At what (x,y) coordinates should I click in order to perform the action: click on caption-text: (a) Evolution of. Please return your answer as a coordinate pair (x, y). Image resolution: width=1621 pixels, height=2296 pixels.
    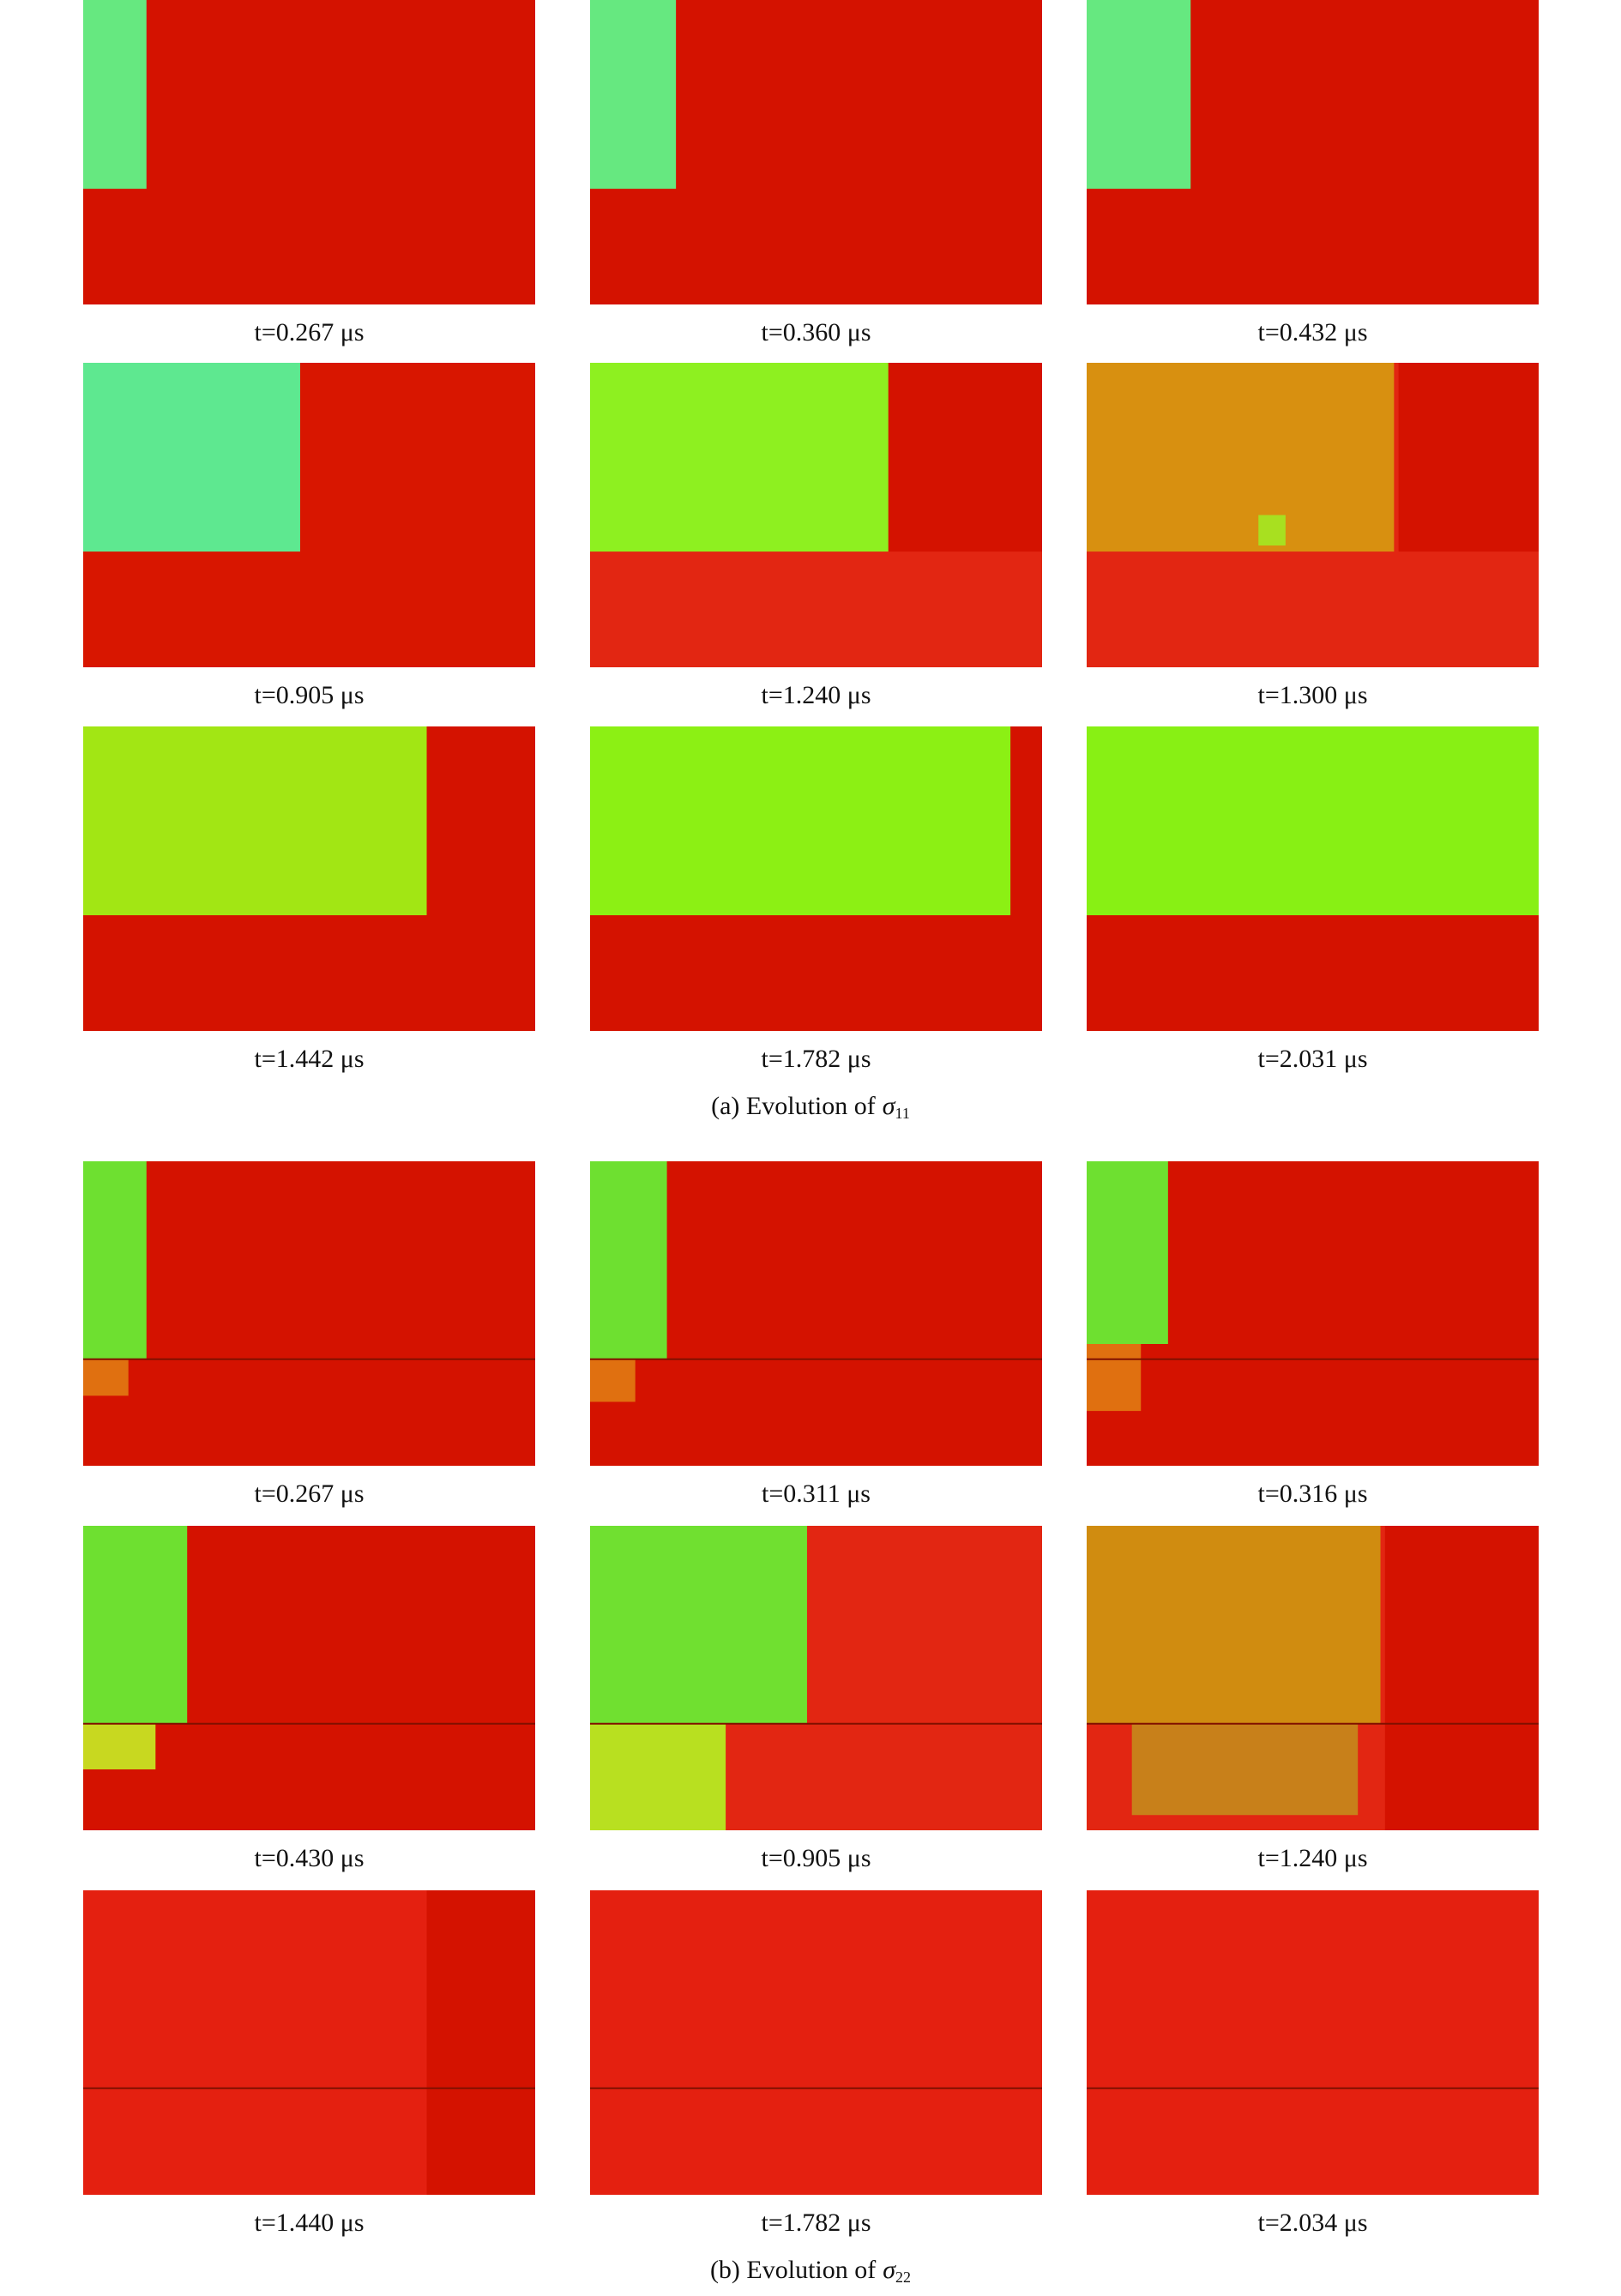
    Looking at the image, I should click on (793, 1106).